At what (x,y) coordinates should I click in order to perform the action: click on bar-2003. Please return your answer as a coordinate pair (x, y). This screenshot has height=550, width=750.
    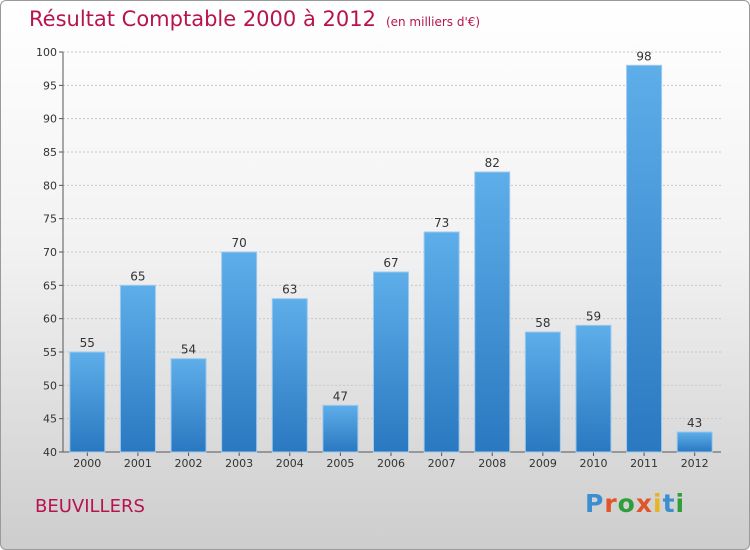
    Looking at the image, I should click on (239, 352).